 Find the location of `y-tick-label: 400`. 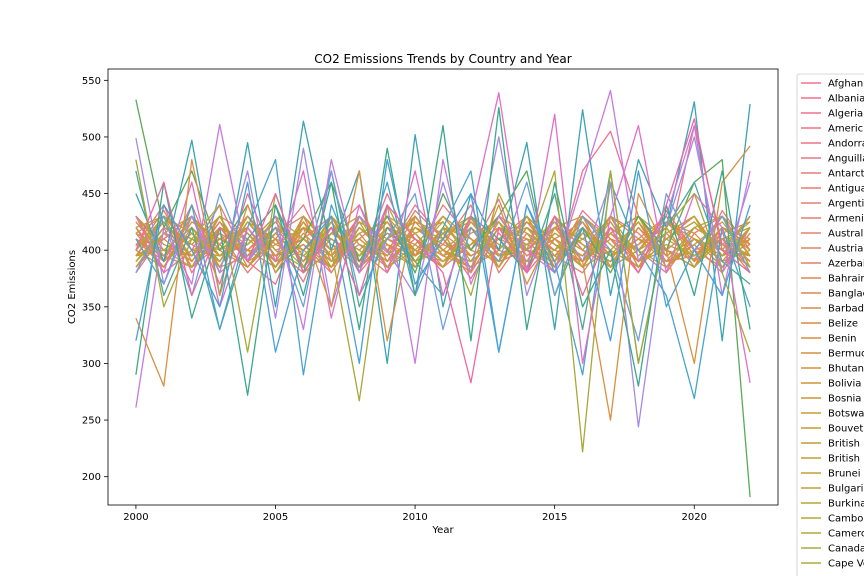

y-tick-label: 400 is located at coordinates (91, 251).